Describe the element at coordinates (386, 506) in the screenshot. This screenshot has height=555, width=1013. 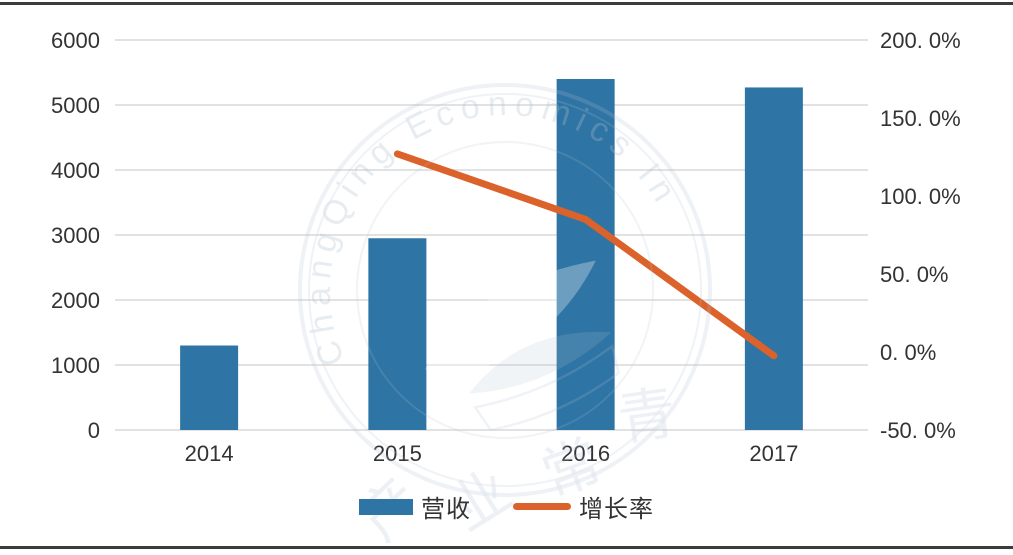
I see `revenue-bar-swatch` at that location.